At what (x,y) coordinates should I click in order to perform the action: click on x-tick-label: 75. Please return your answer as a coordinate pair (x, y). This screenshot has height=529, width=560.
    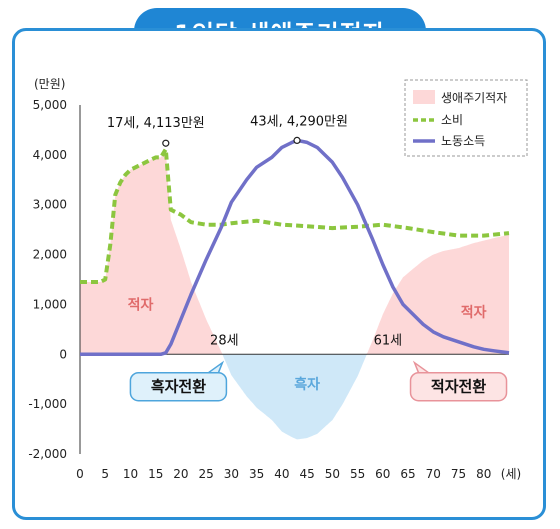
    Looking at the image, I should click on (458, 474).